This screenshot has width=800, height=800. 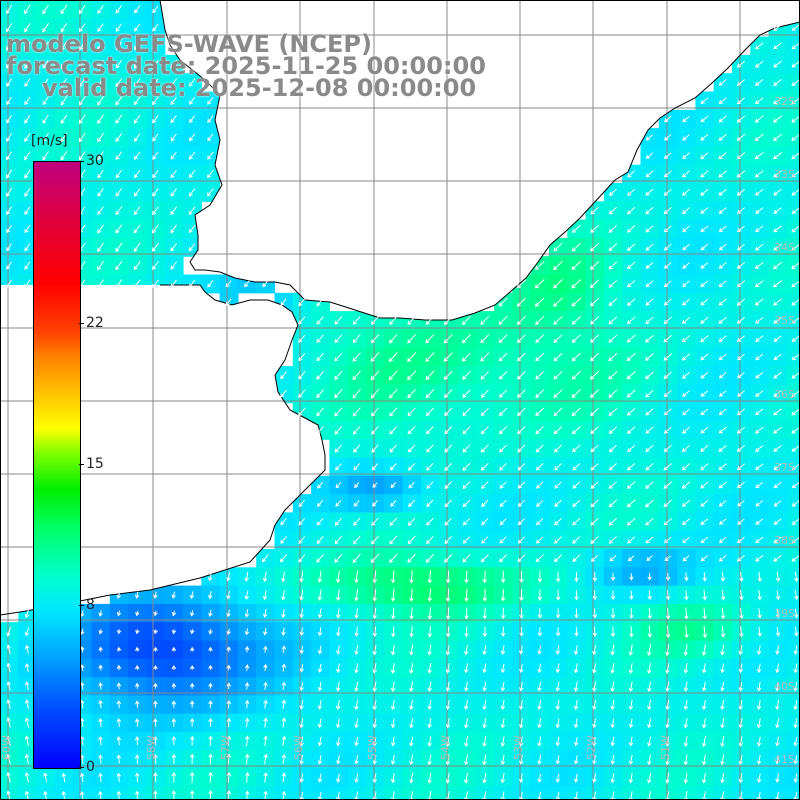 I want to click on longitude-label: 57W, so click(x=225, y=747).